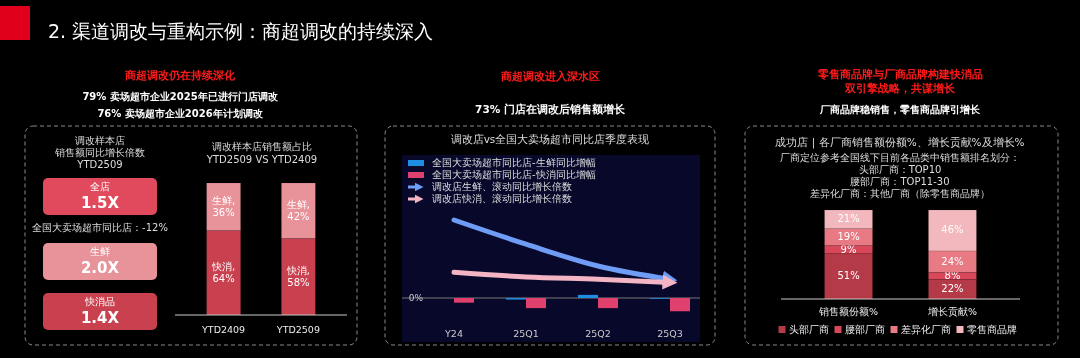  What do you see at coordinates (526, 333) in the screenshot?
I see `x-tick-label: 25Q1` at bounding box center [526, 333].